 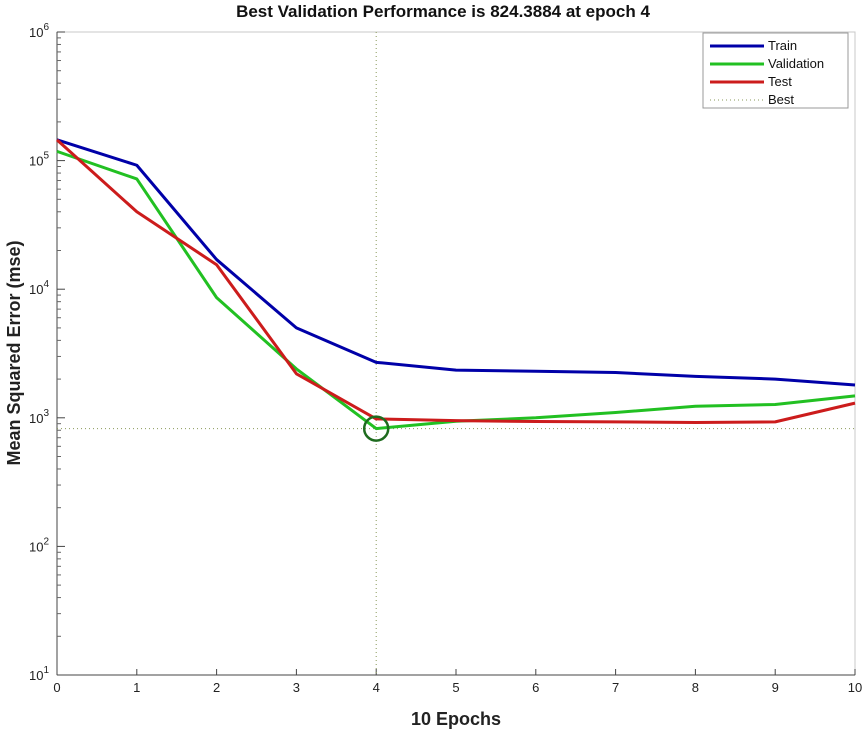 I want to click on x-tick-label: 0, so click(x=56, y=687).